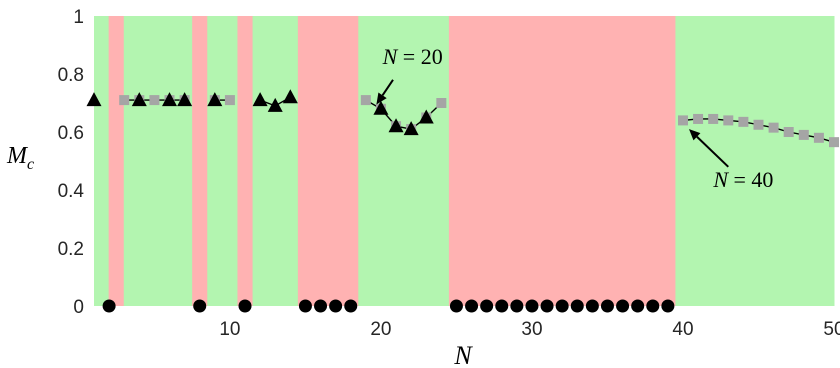 Image resolution: width=840 pixels, height=368 pixels. I want to click on annotation-label: N = 40, so click(742, 179).